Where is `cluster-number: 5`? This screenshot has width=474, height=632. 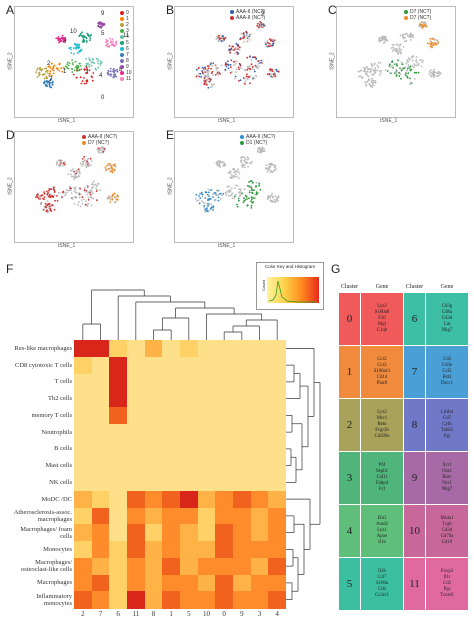
cluster-number: 5 is located at coordinates (349, 583).